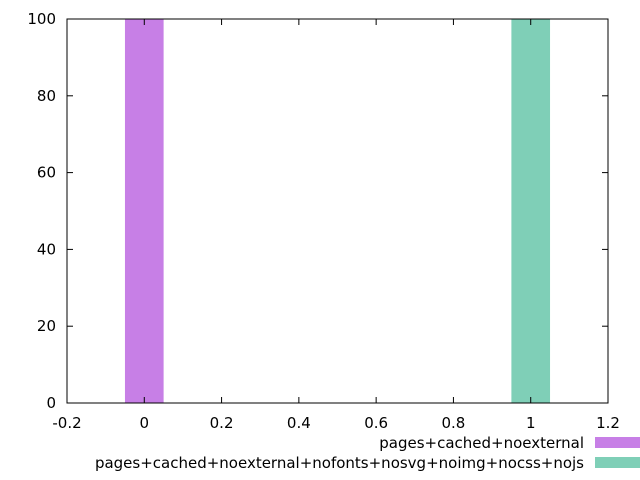 The width and height of the screenshot is (640, 480). Describe the element at coordinates (531, 423) in the screenshot. I see `x-tick-label: 1` at that location.